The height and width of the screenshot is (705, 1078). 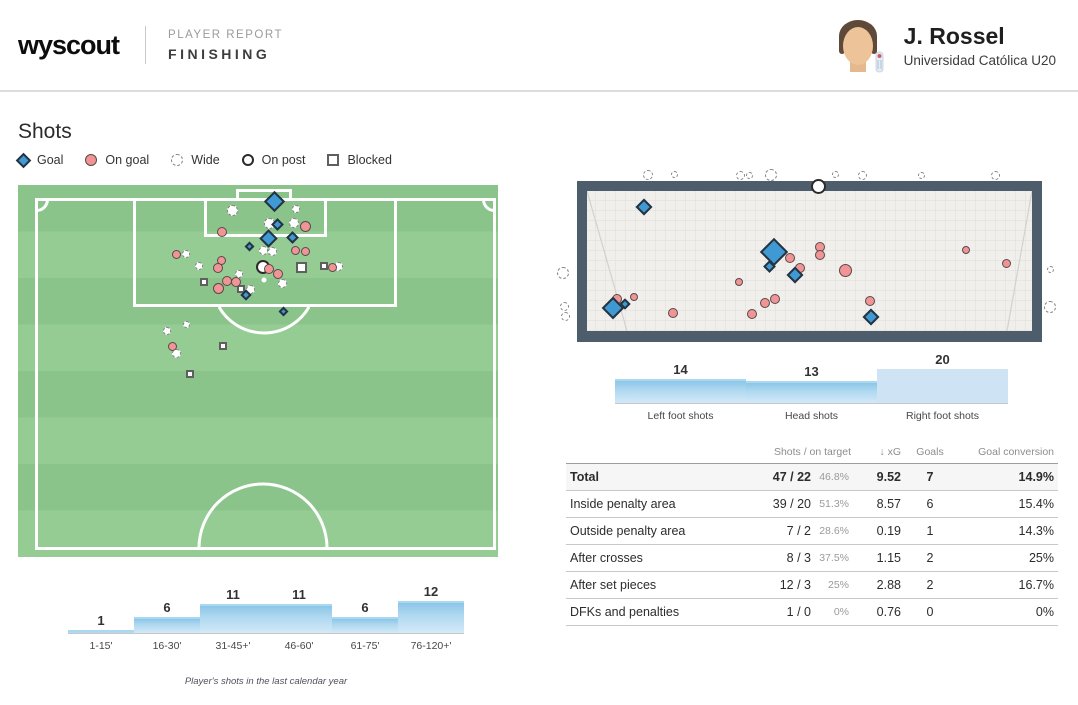 What do you see at coordinates (791, 504) in the screenshot?
I see `table-cell-shots: 39 / 20` at bounding box center [791, 504].